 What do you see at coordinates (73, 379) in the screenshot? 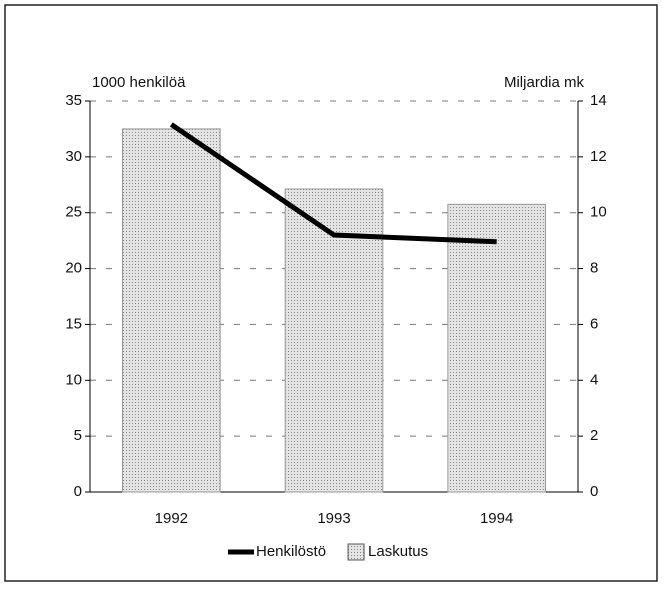
I see `y-tick-label: 10` at bounding box center [73, 379].